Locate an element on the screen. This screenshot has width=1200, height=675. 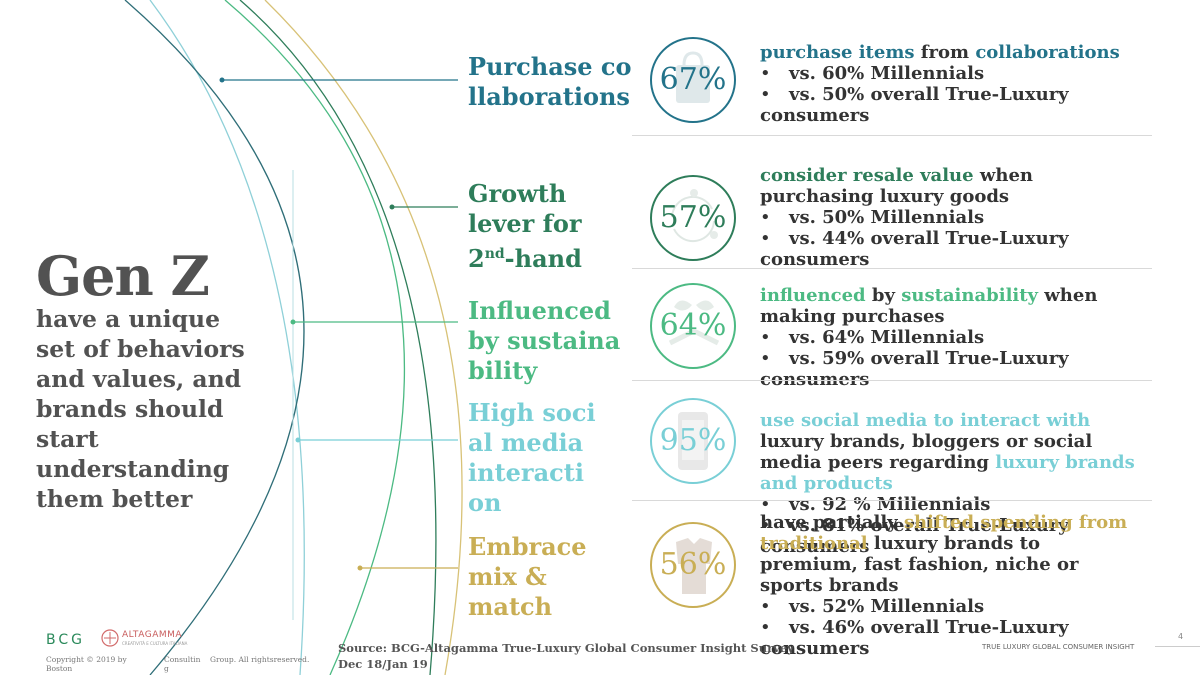
bullet: vs. 64% Millennials is located at coordinates (950, 337).